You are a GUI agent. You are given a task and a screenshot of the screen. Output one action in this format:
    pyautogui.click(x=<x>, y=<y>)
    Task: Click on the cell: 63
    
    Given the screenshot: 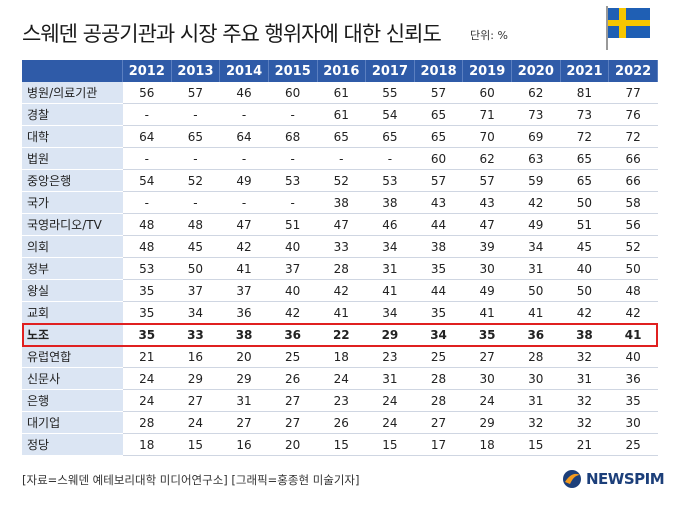 What is the action you would take?
    pyautogui.click(x=536, y=158)
    